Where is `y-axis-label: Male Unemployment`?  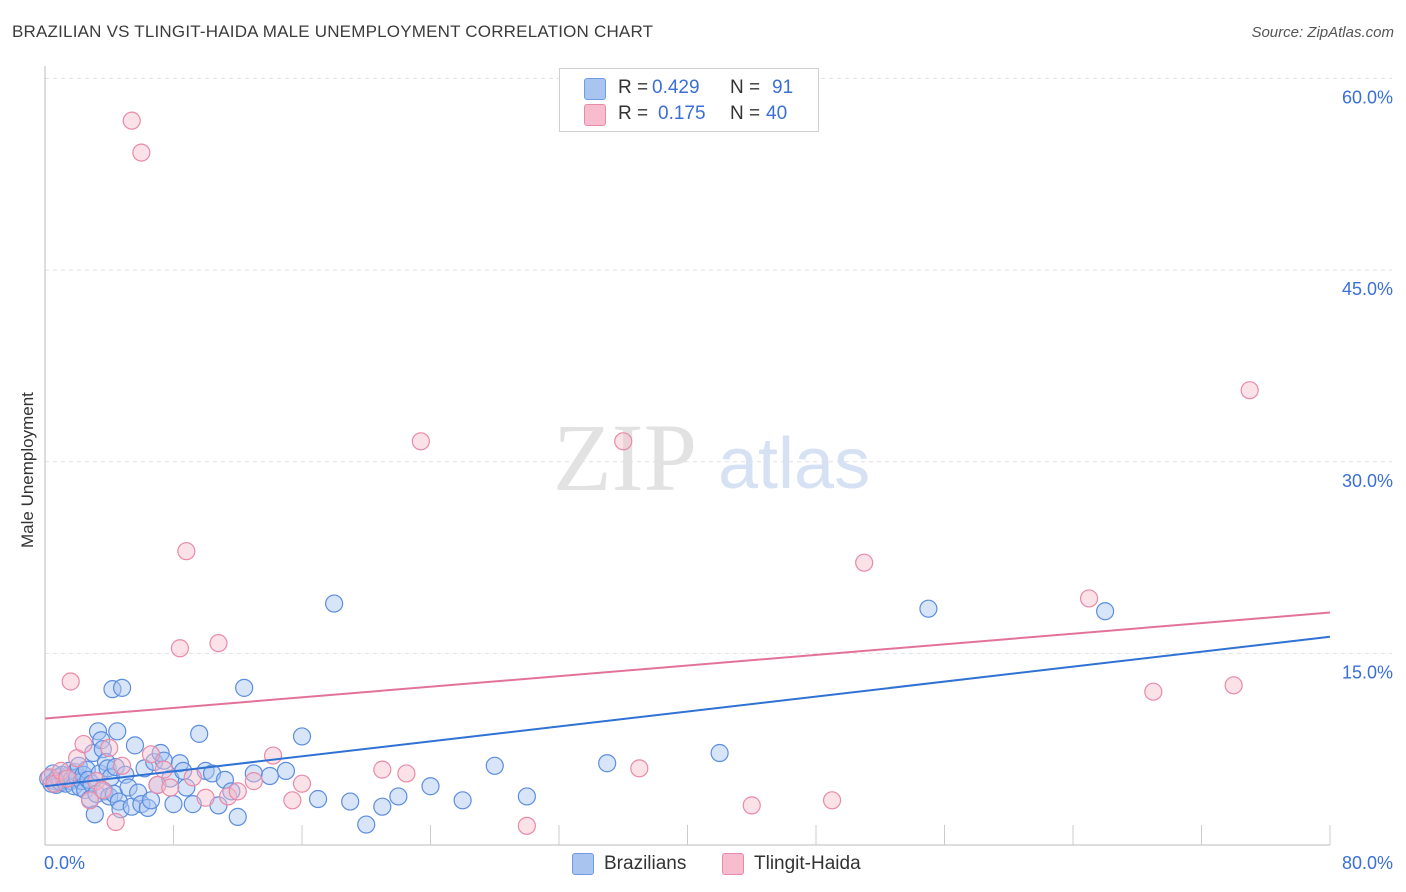
y-axis-label: Male Unemployment is located at coordinates (27, 470).